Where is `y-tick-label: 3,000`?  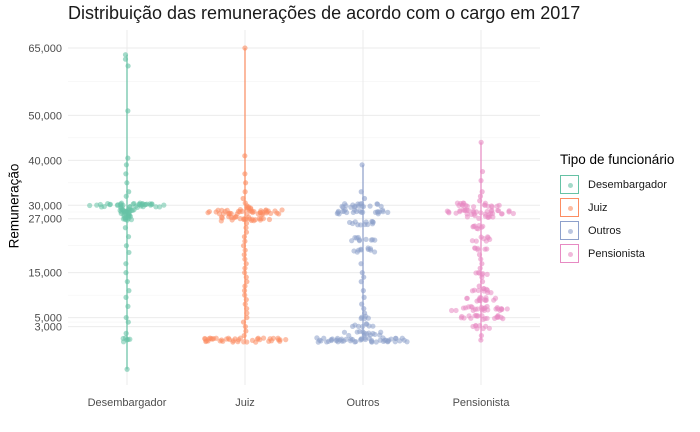 y-tick-label: 3,000 is located at coordinates (48, 328).